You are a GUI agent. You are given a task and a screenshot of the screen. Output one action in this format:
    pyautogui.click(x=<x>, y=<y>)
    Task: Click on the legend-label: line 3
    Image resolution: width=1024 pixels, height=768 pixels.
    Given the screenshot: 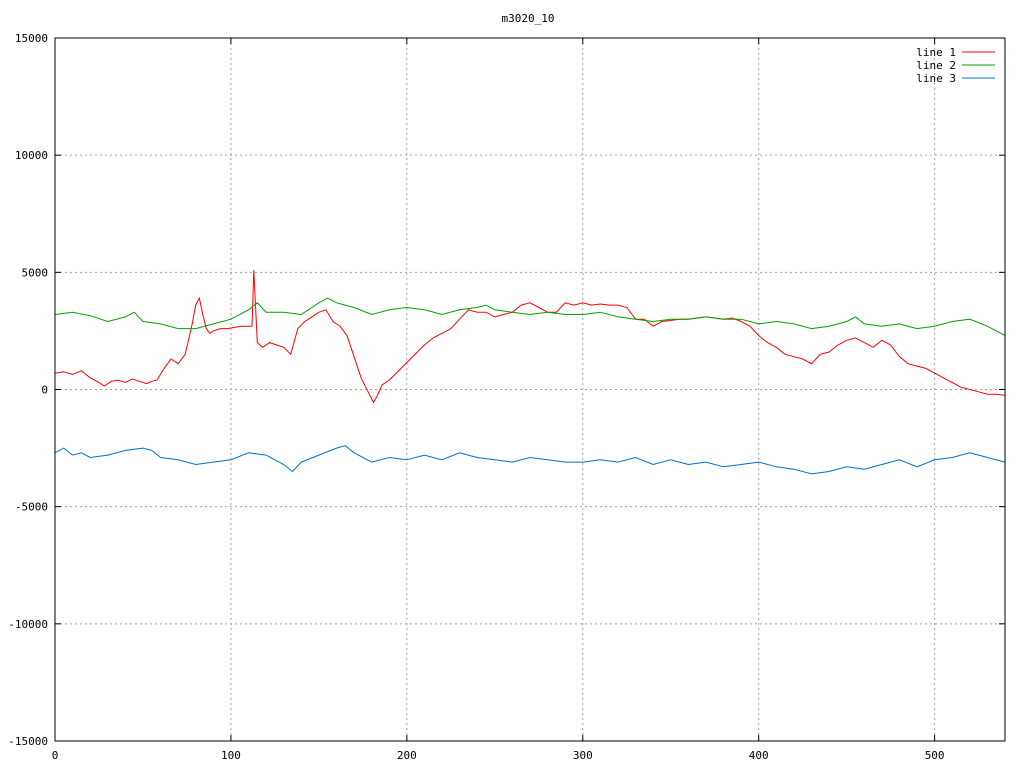 What is the action you would take?
    pyautogui.click(x=936, y=78)
    